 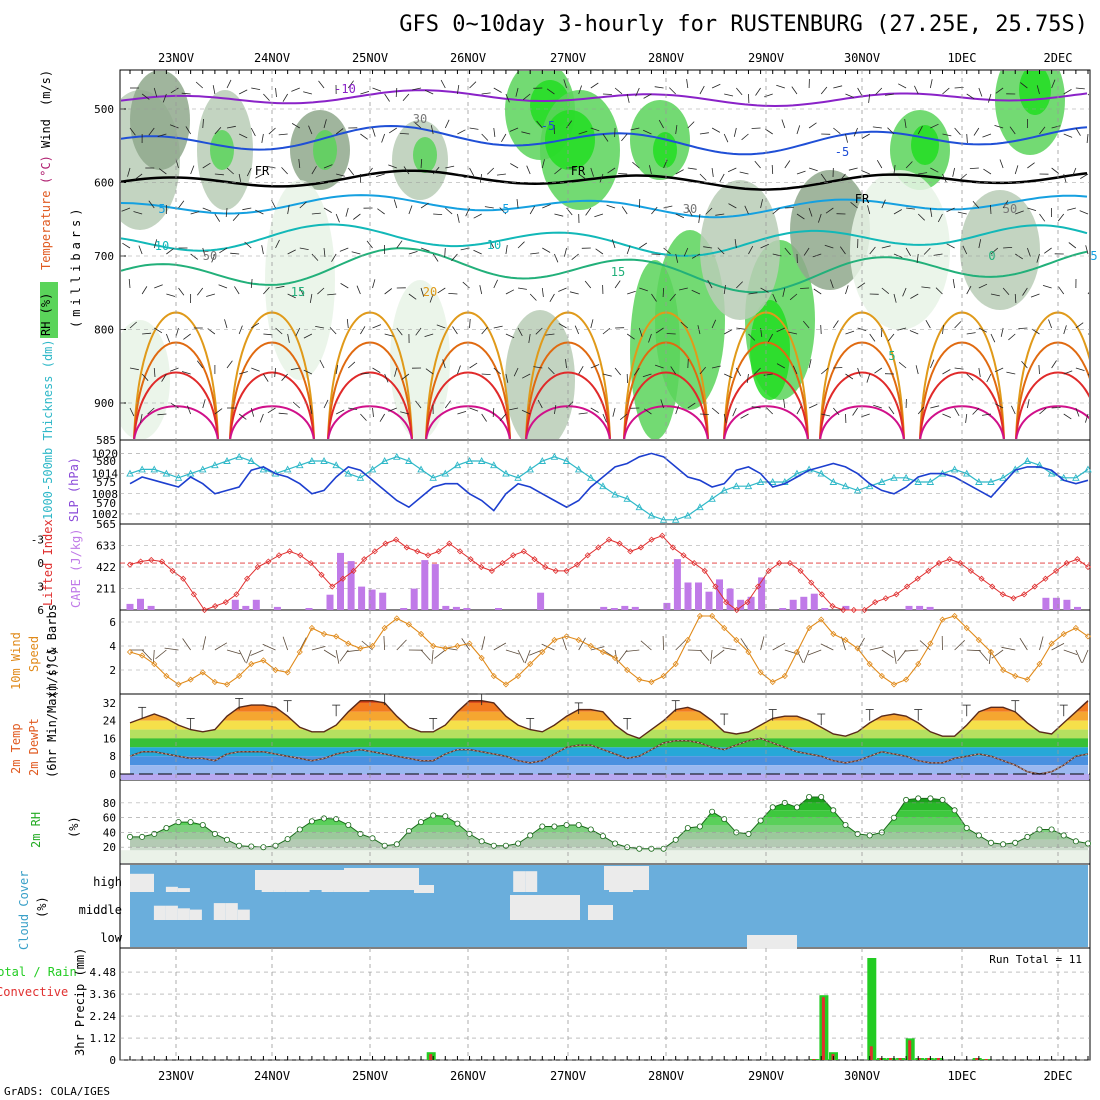 I want to click on bottom-date-label: 29NOV, so click(x=766, y=1076).